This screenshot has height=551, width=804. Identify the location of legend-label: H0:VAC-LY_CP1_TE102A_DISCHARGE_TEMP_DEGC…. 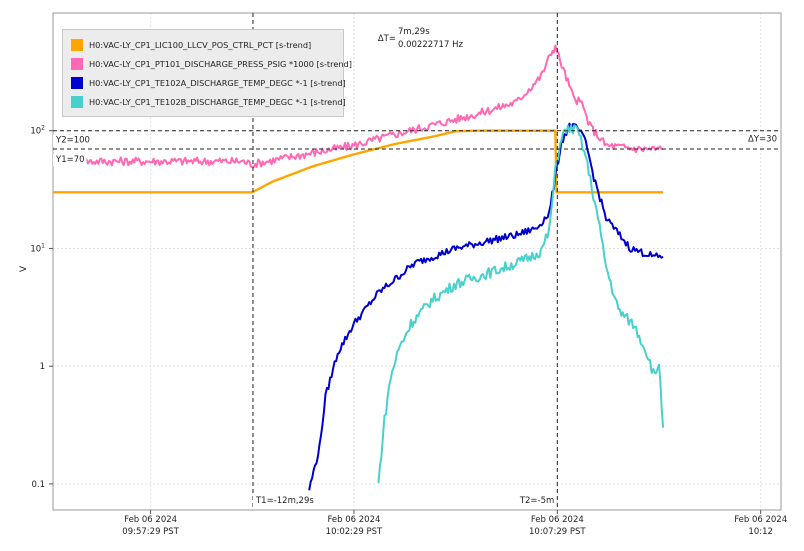
(217, 83).